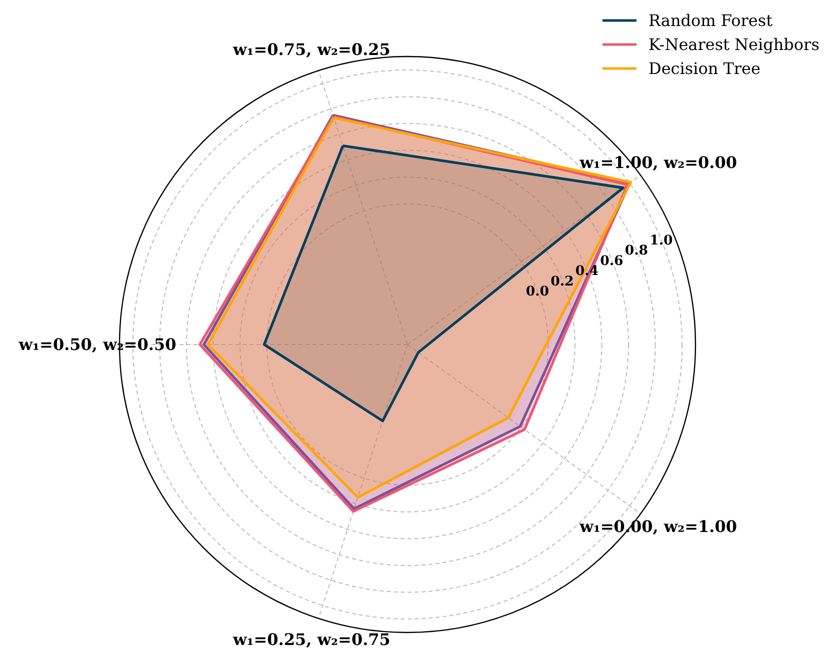  Describe the element at coordinates (311, 639) in the screenshot. I see `spoke-label: w₁=0.25, w₂=0.75` at that location.